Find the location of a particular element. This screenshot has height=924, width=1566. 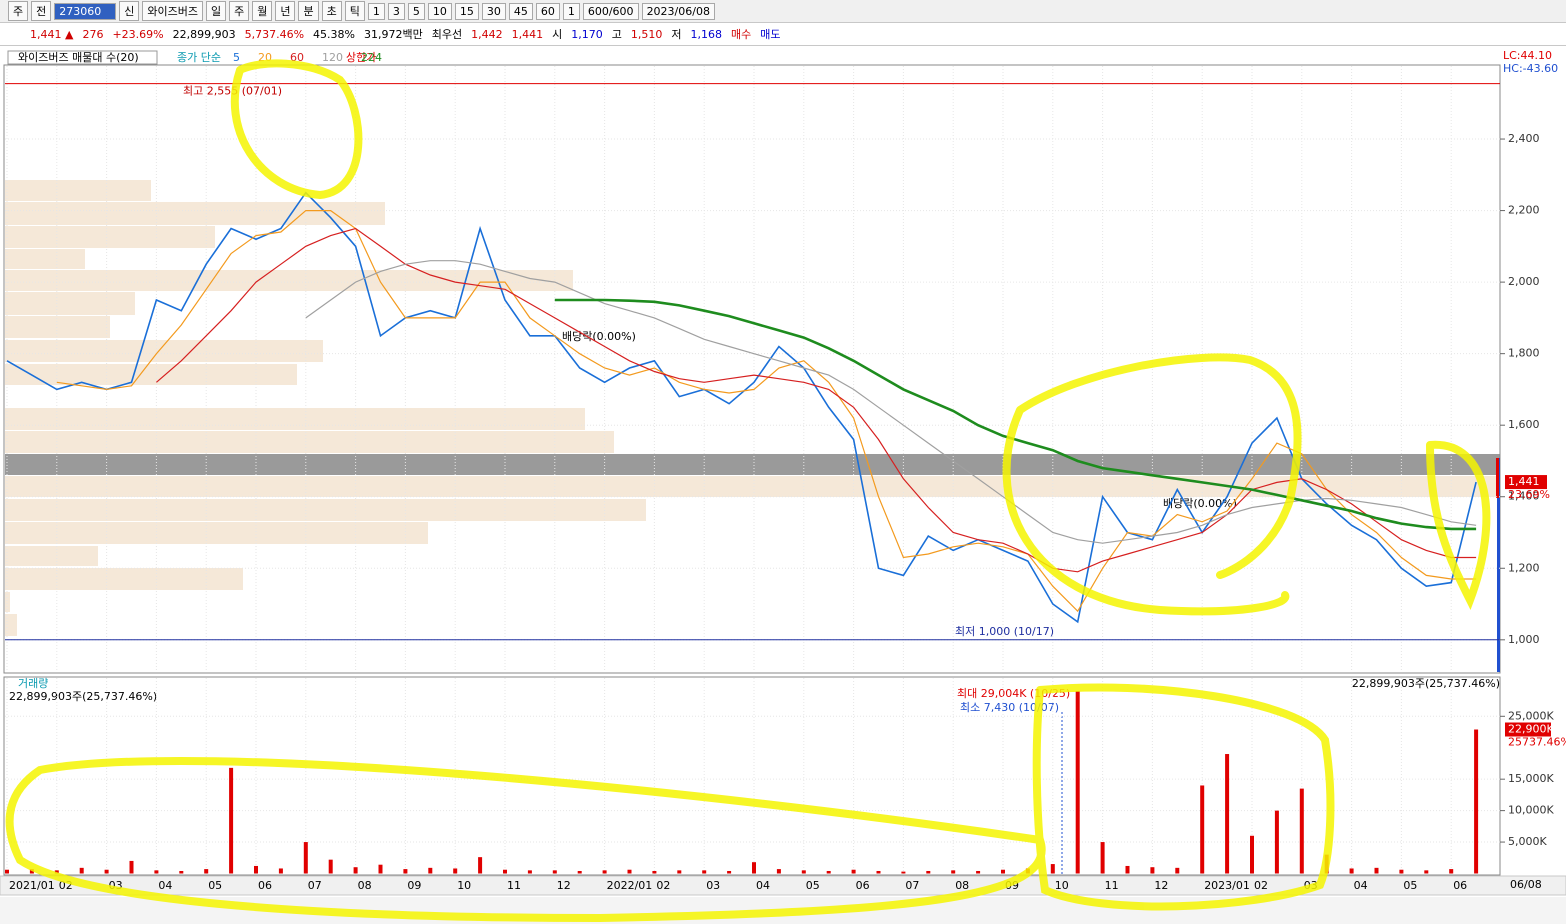

x-tick-label: 03 is located at coordinates (713, 885).